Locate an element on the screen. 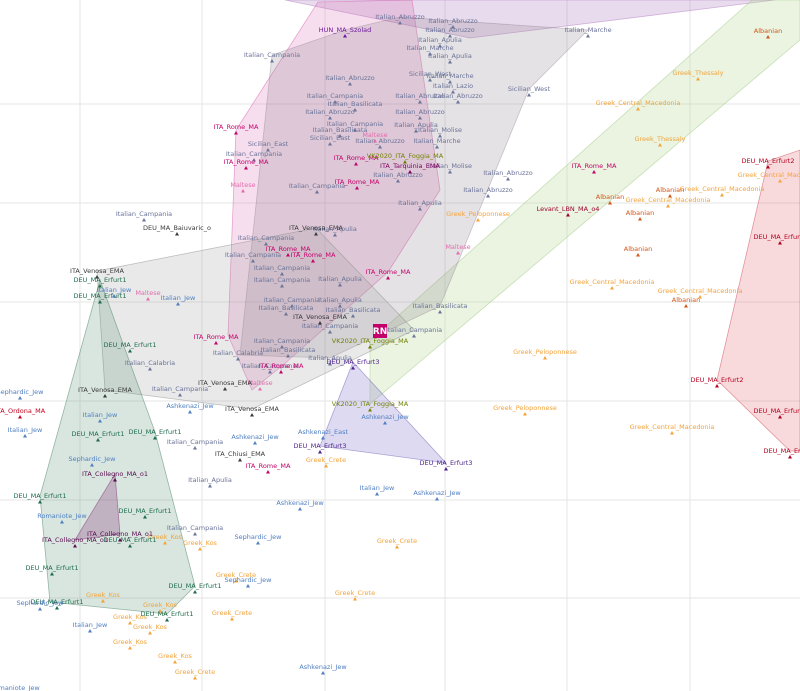  point-label: Sephardic_Jew is located at coordinates (41, 603).